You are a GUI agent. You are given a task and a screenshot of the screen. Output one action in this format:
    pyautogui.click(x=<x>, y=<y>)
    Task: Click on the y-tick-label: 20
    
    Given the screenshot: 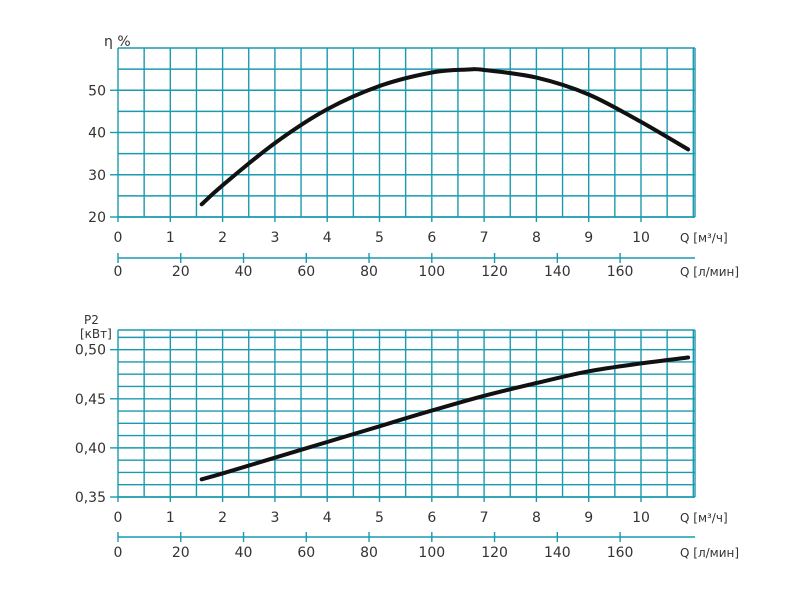 What is the action you would take?
    pyautogui.click(x=97, y=218)
    